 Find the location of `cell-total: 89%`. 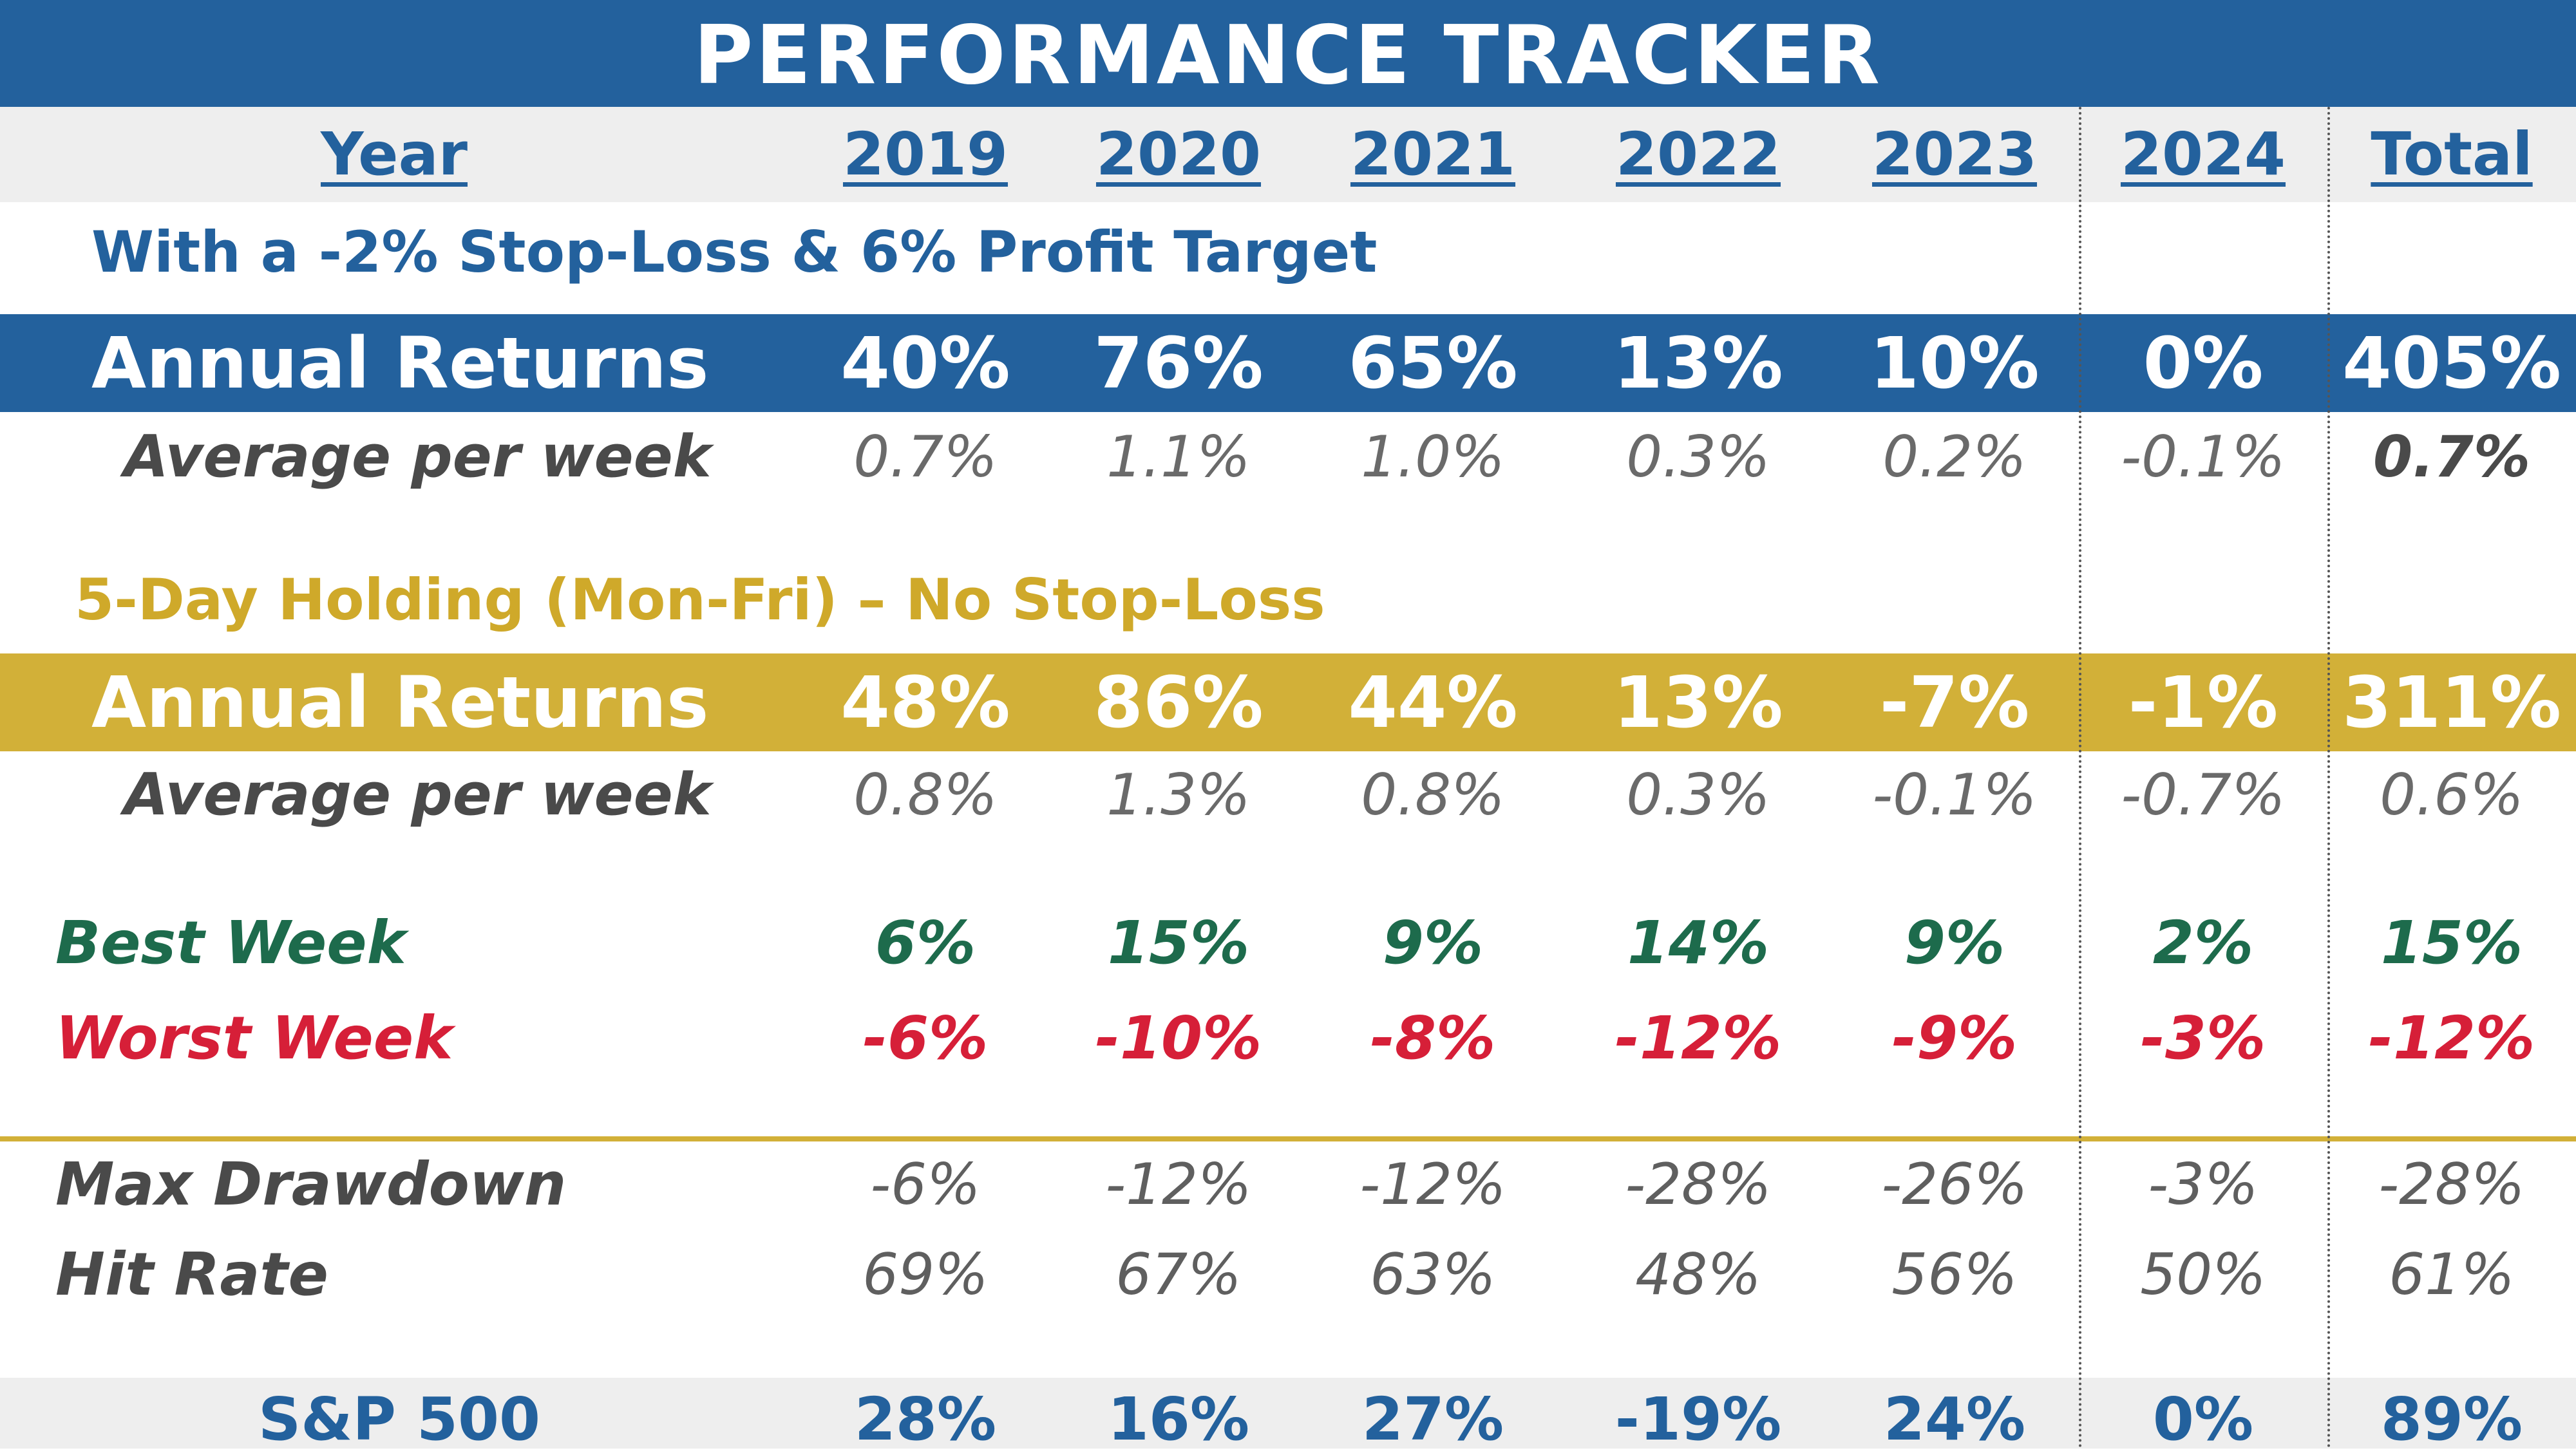

cell-total: 89% is located at coordinates (2452, 1419).